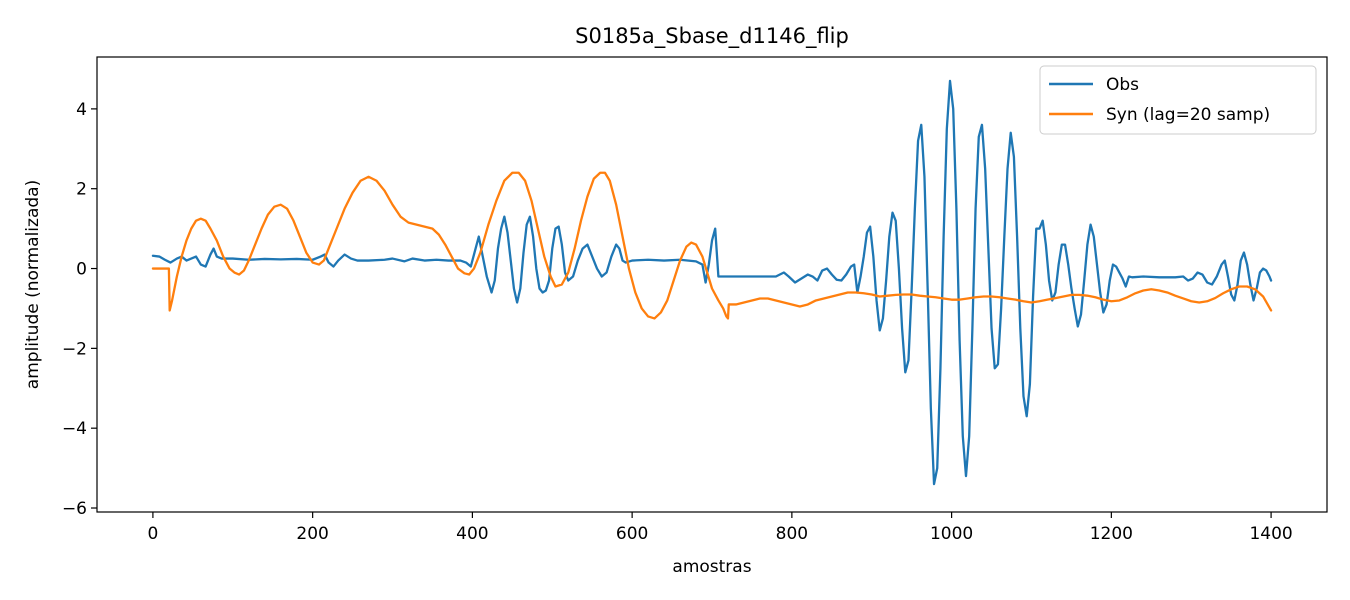 This screenshot has height=600, width=1350. I want to click on y-tick-label: −2, so click(74, 349).